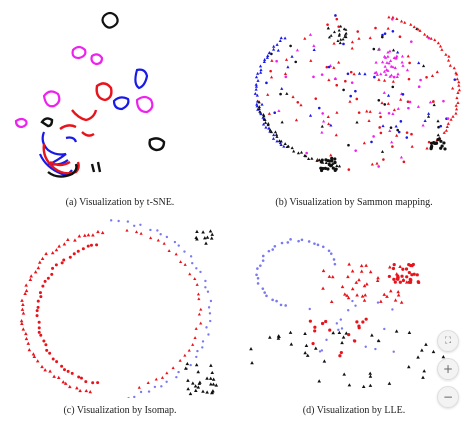 The image size is (474, 421). What do you see at coordinates (448, 397) in the screenshot?
I see `zoom-out-button: −` at bounding box center [448, 397].